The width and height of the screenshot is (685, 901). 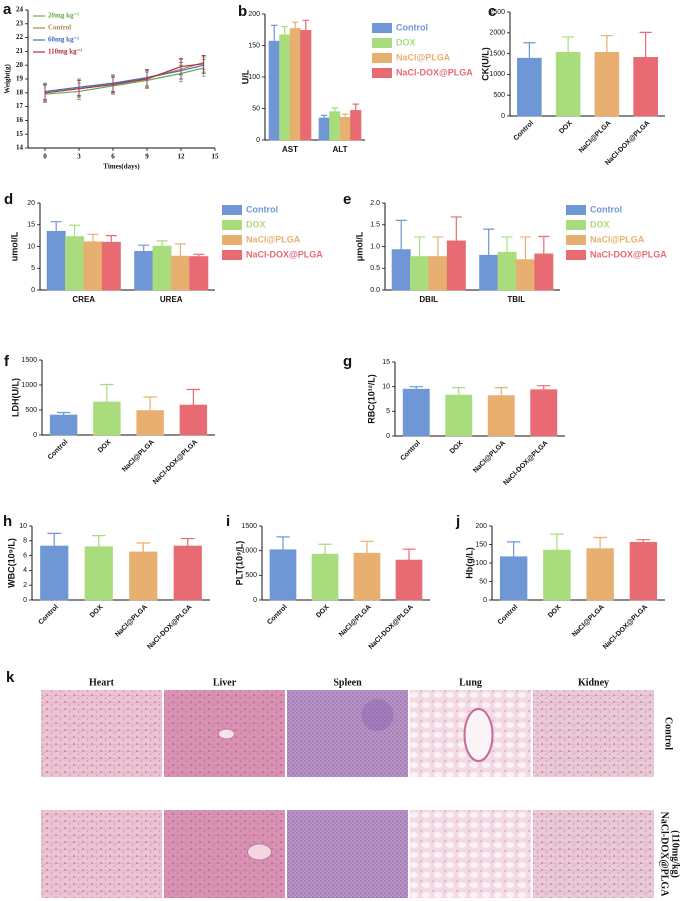 What do you see at coordinates (600, 224) in the screenshot?
I see `legend-label: DOX` at bounding box center [600, 224].